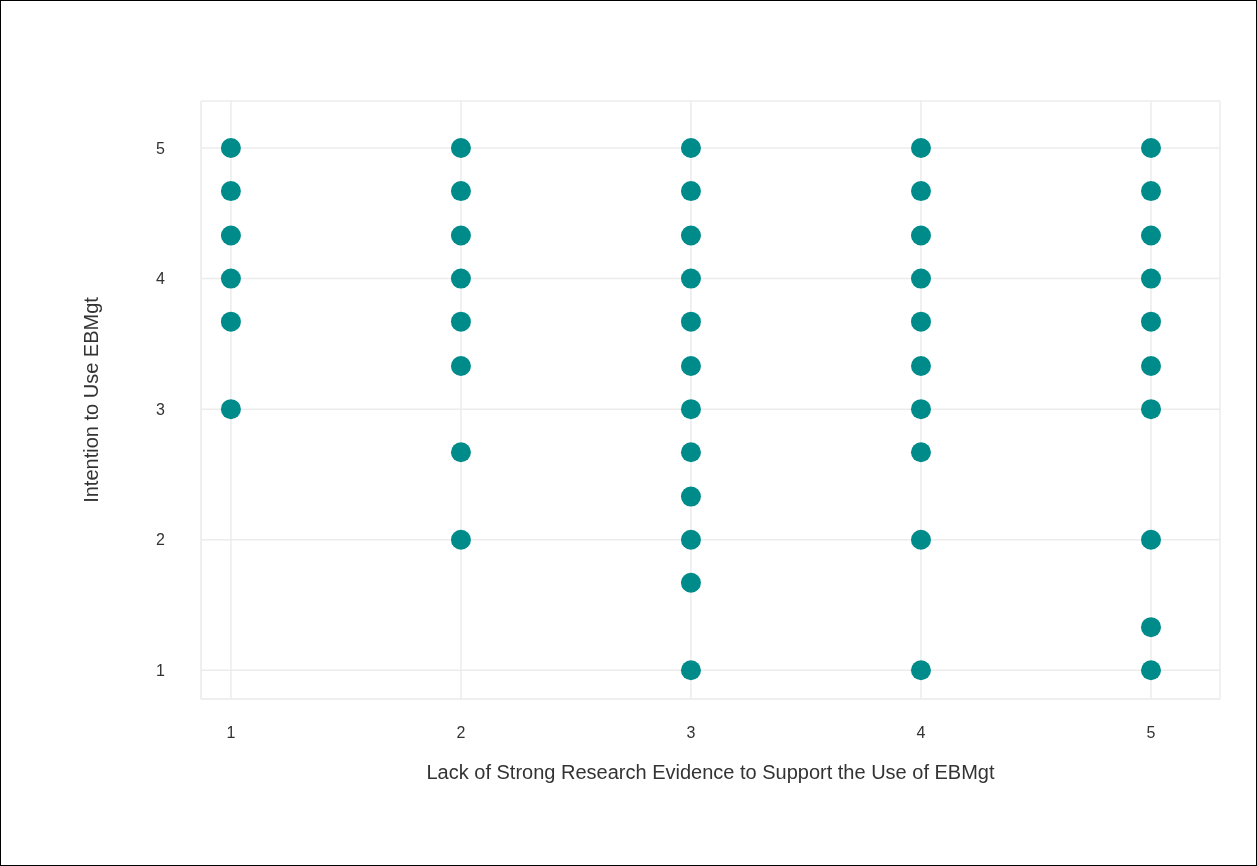 This screenshot has width=1257, height=866. What do you see at coordinates (691, 733) in the screenshot?
I see `x-tick-label: 3` at bounding box center [691, 733].